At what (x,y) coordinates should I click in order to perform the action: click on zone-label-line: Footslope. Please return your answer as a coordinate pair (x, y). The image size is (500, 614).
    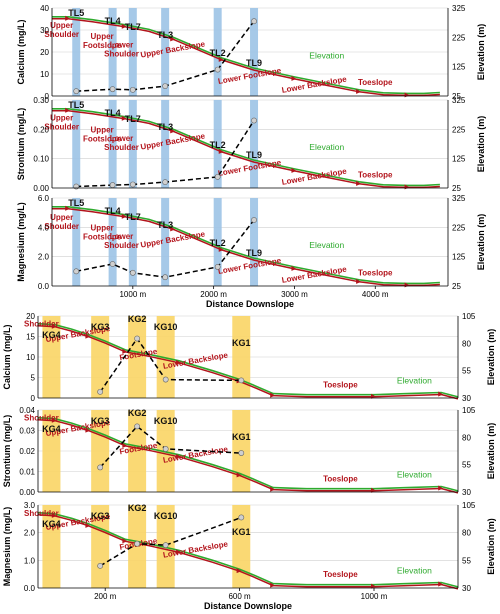
    Looking at the image, I should click on (102, 45).